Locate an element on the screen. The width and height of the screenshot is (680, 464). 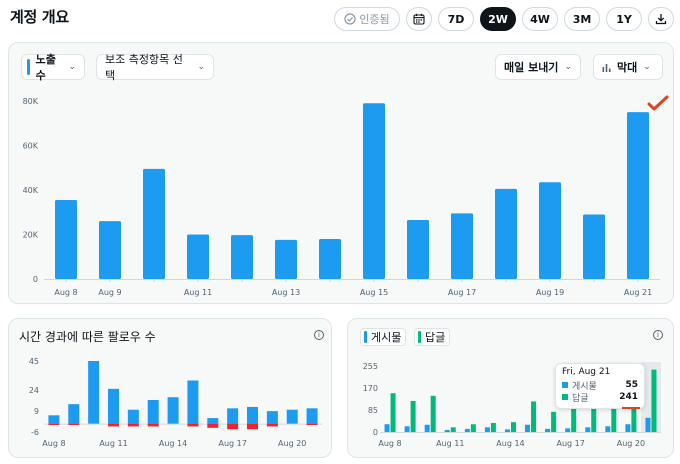
legend-replies-label: 답글 is located at coordinates (435, 337).